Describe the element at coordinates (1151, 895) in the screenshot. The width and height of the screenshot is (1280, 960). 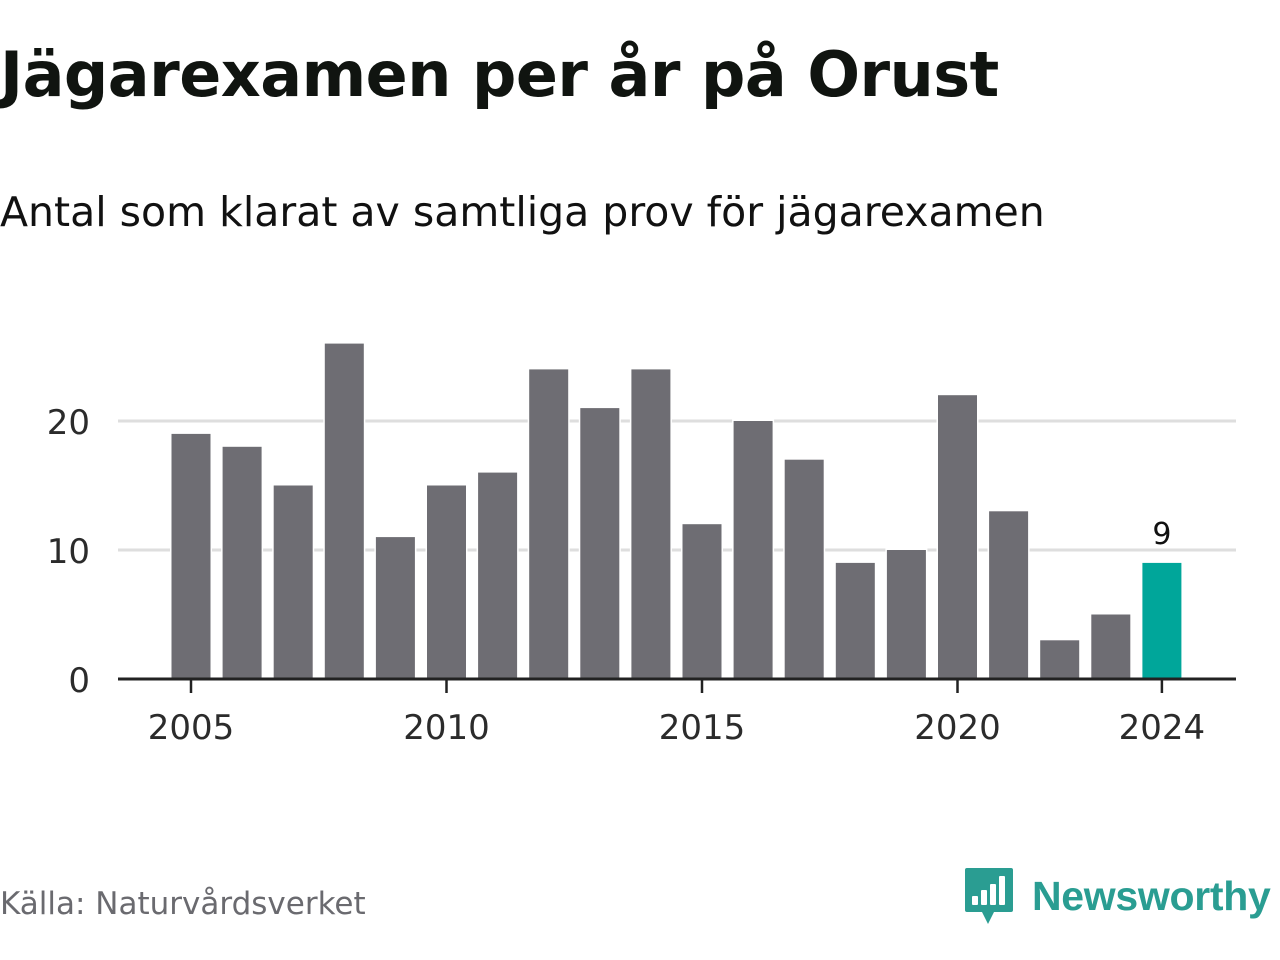
I see `brand-name: Newsworthy` at that location.